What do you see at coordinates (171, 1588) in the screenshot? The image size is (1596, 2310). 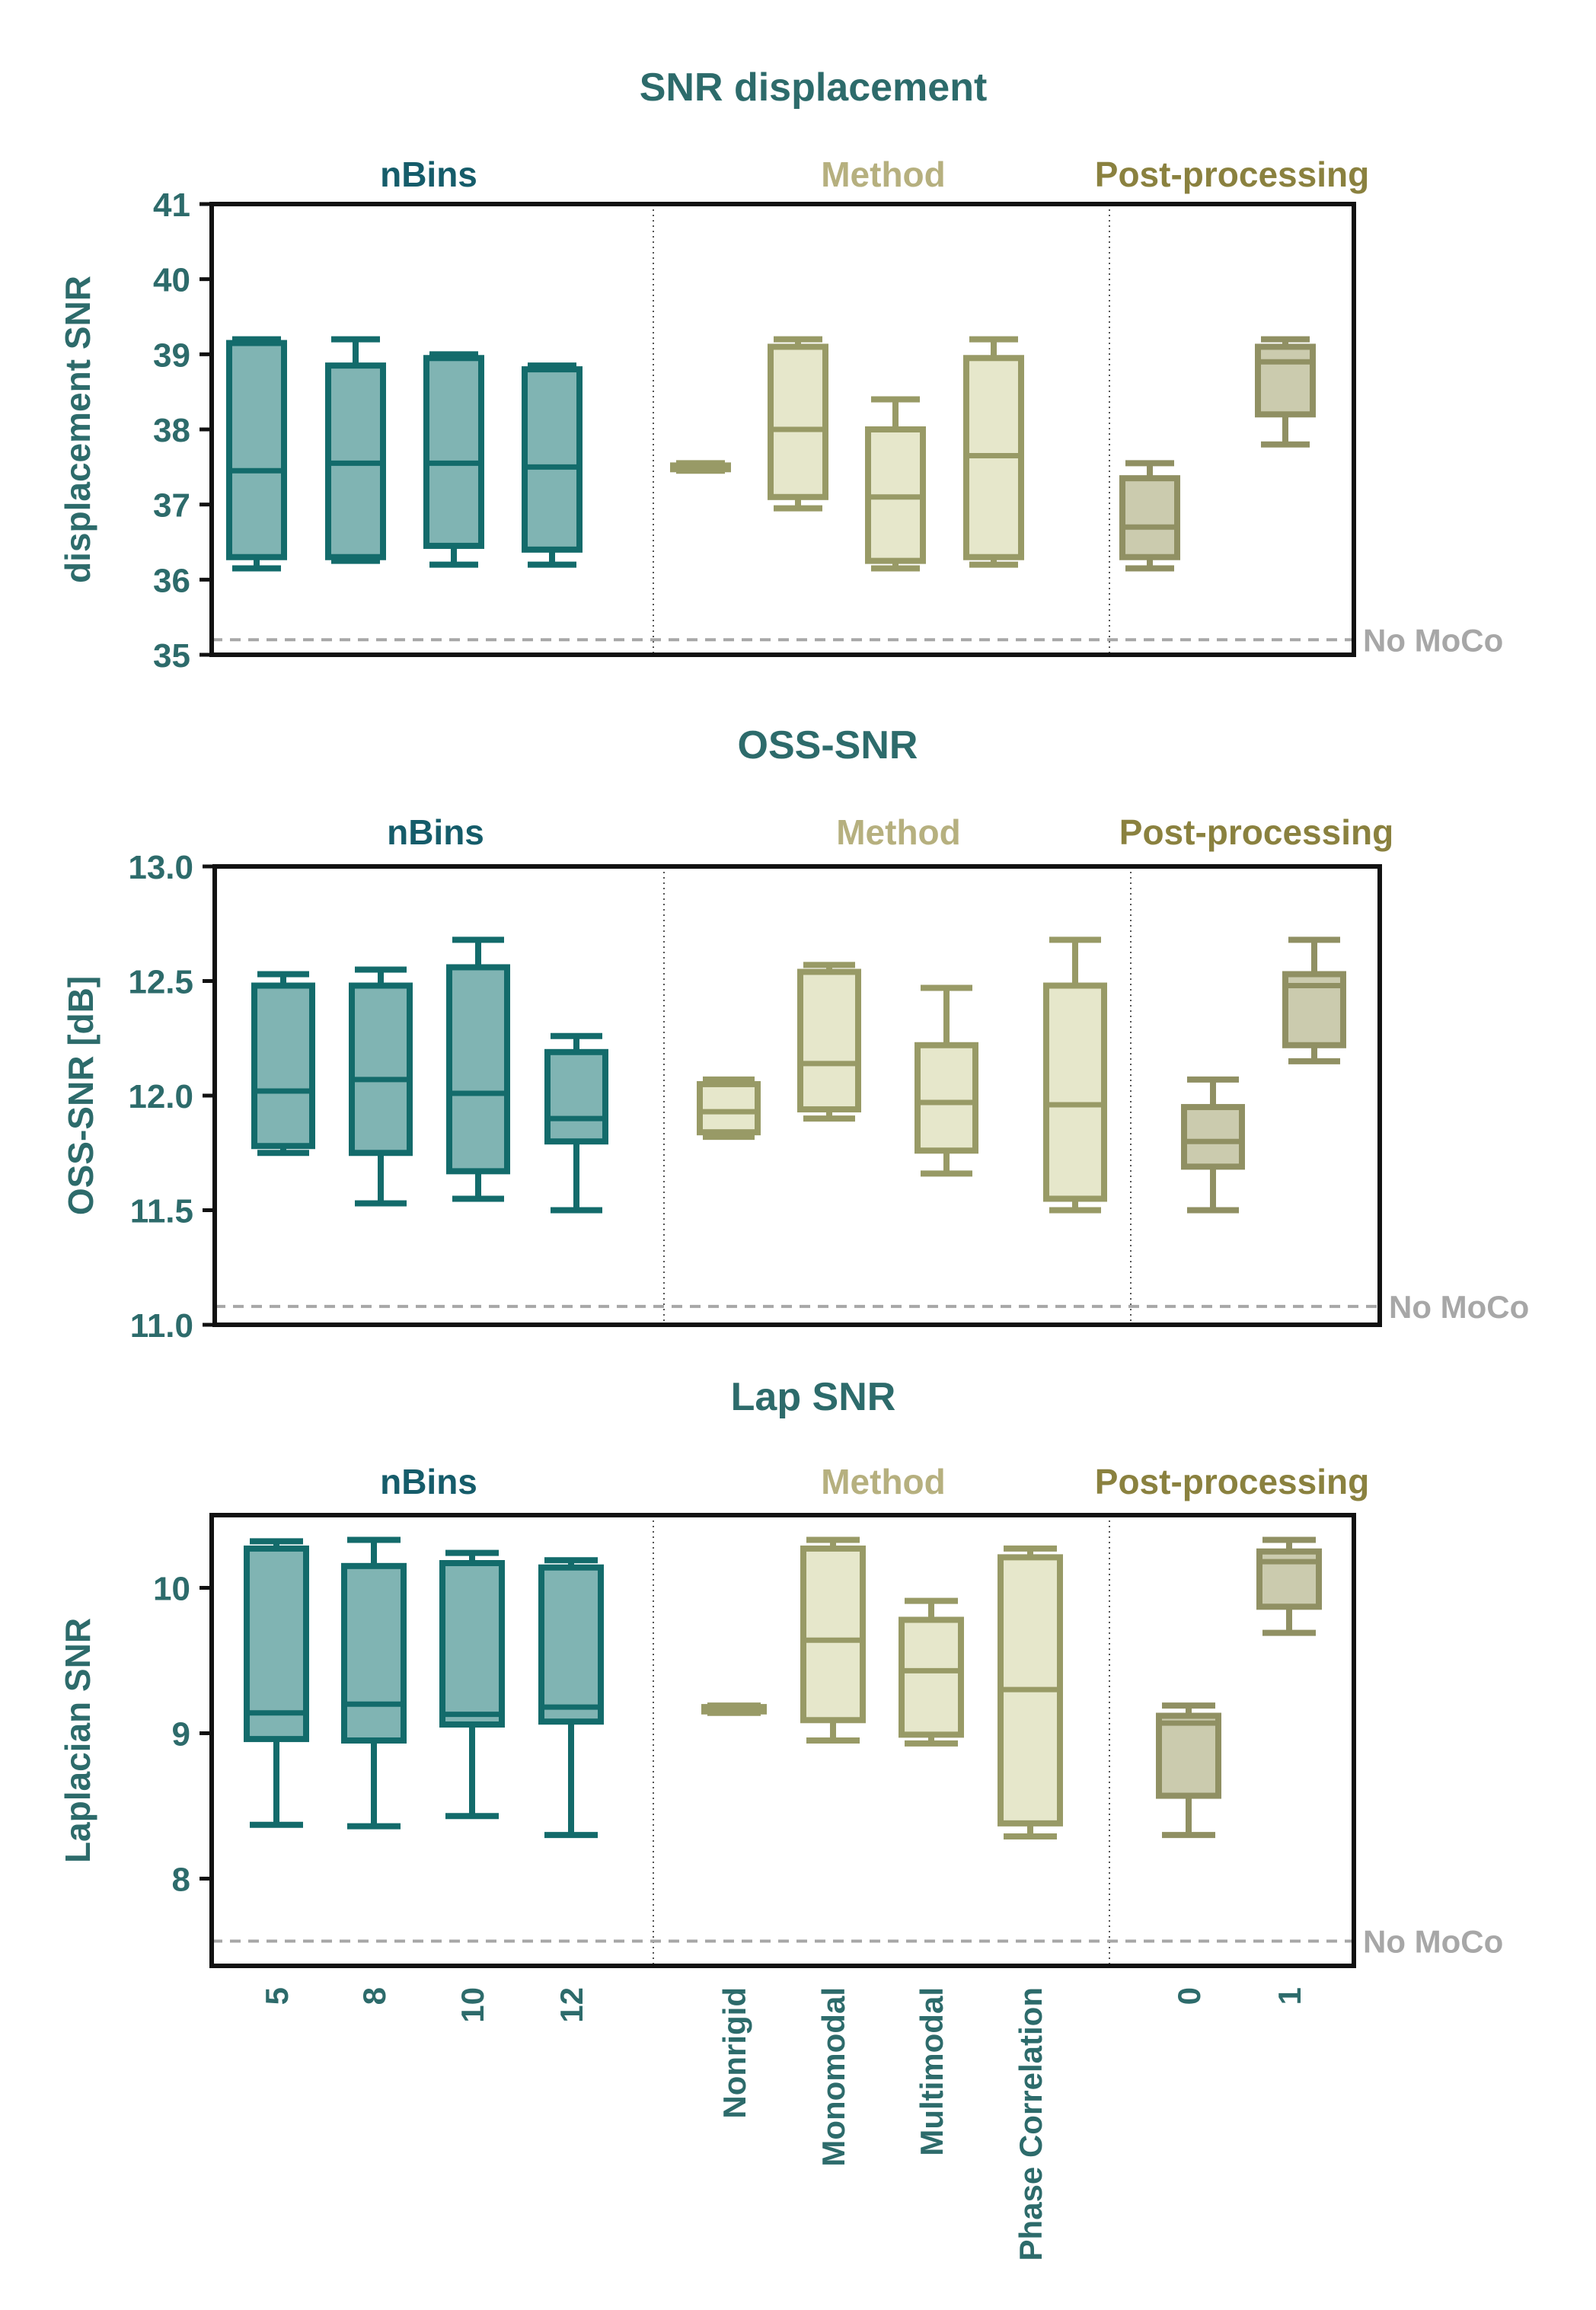 I see `y-tick-label: 10` at bounding box center [171, 1588].